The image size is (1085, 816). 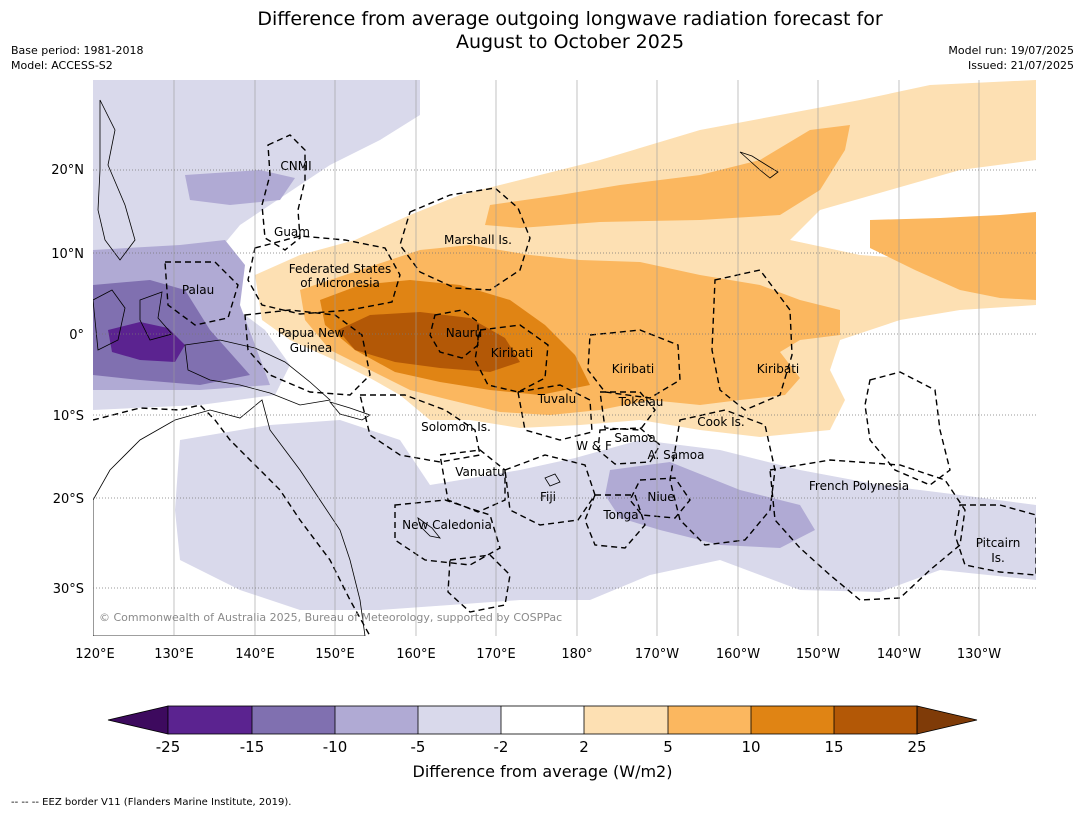 I want to click on place-label-niue: Niue, so click(x=660, y=497).